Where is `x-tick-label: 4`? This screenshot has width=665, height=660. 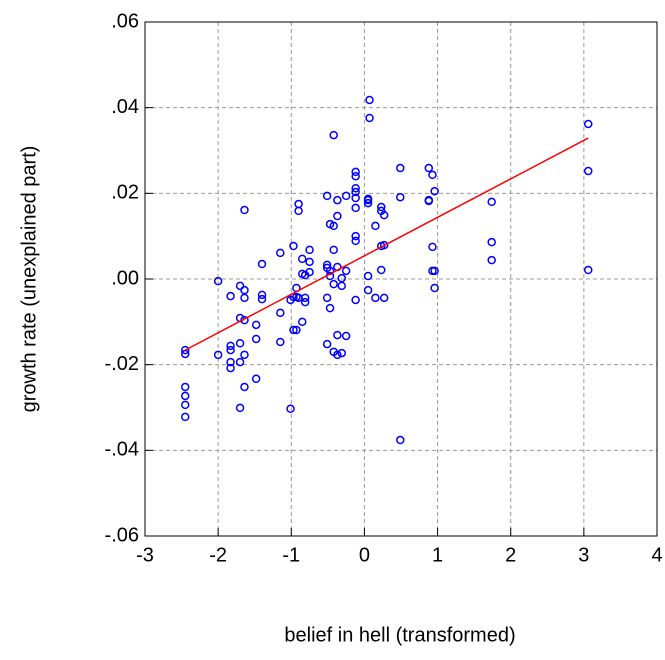
x-tick-label: 4 is located at coordinates (656, 555).